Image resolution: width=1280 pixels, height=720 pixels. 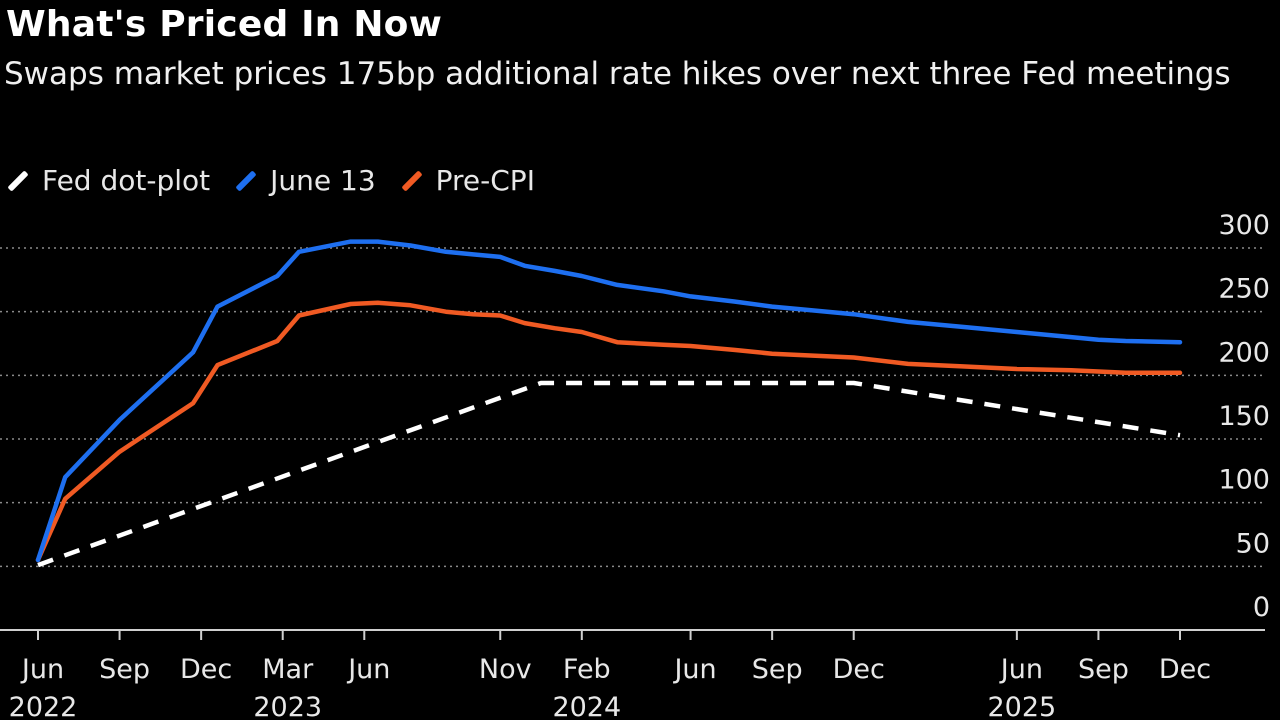 What do you see at coordinates (1244, 225) in the screenshot?
I see `y-tick-label-300: 300` at bounding box center [1244, 225].